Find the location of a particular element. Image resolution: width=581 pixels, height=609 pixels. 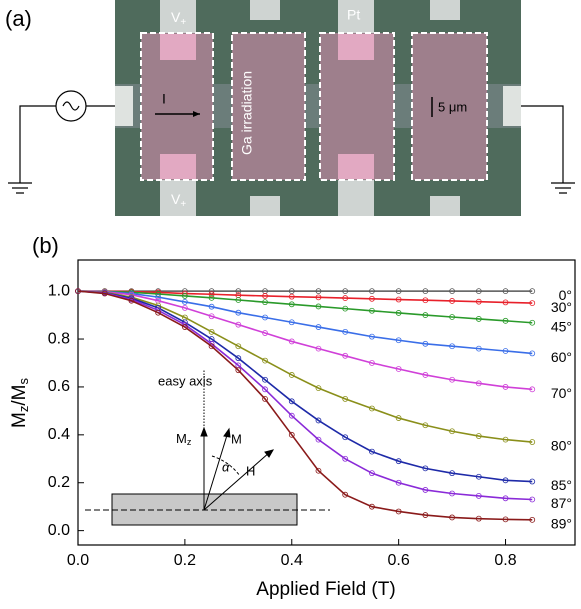

panel-label: (a) is located at coordinates (18, 18).